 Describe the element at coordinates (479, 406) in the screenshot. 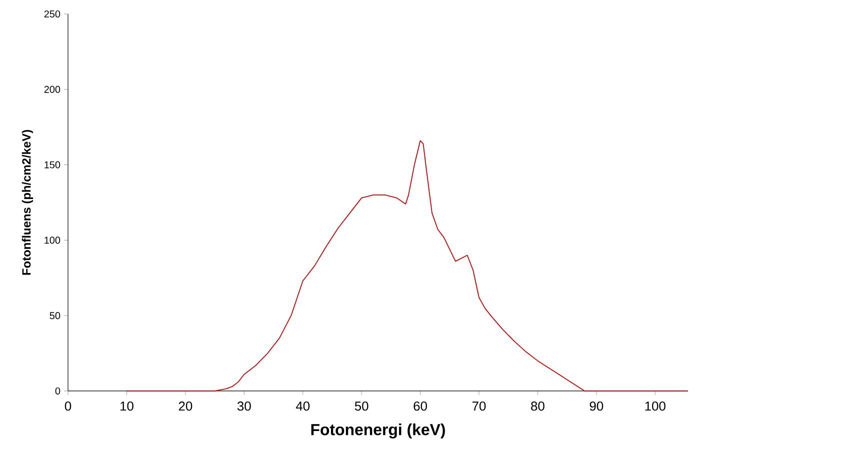

I see `x-tick-label: 70` at that location.